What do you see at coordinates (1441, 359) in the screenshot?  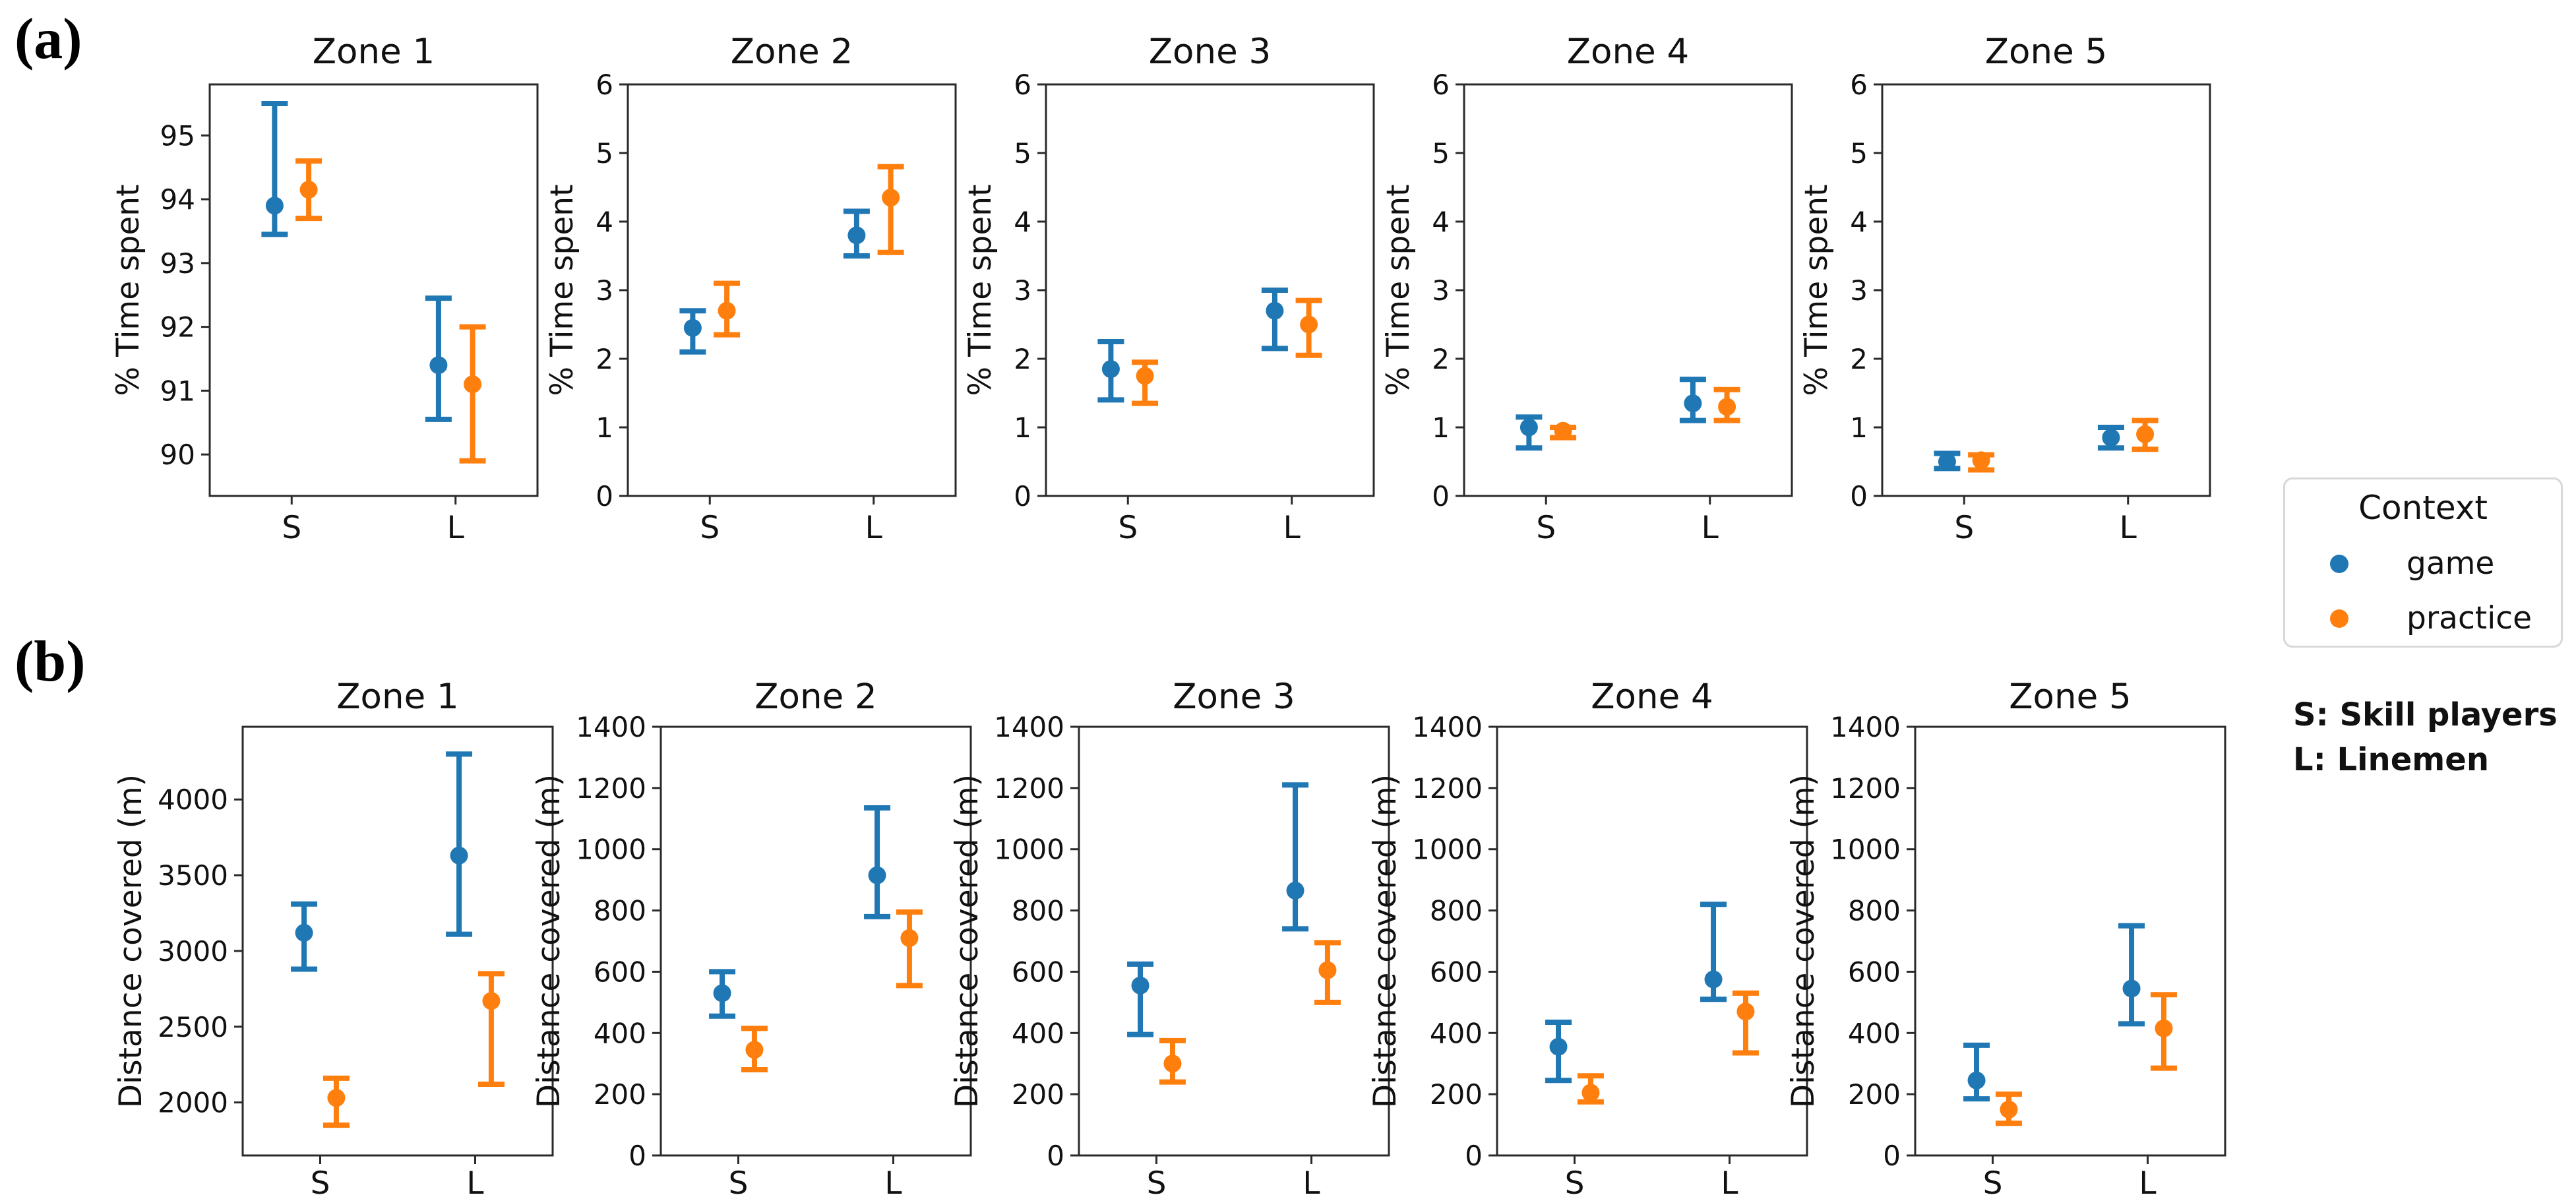 I see `y-tick-label: 2` at bounding box center [1441, 359].